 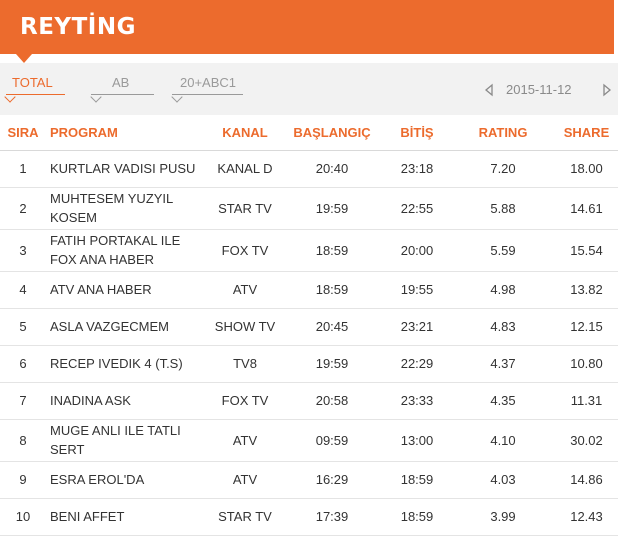 I want to click on col-header-bitis: BİTİŞ, so click(x=417, y=133).